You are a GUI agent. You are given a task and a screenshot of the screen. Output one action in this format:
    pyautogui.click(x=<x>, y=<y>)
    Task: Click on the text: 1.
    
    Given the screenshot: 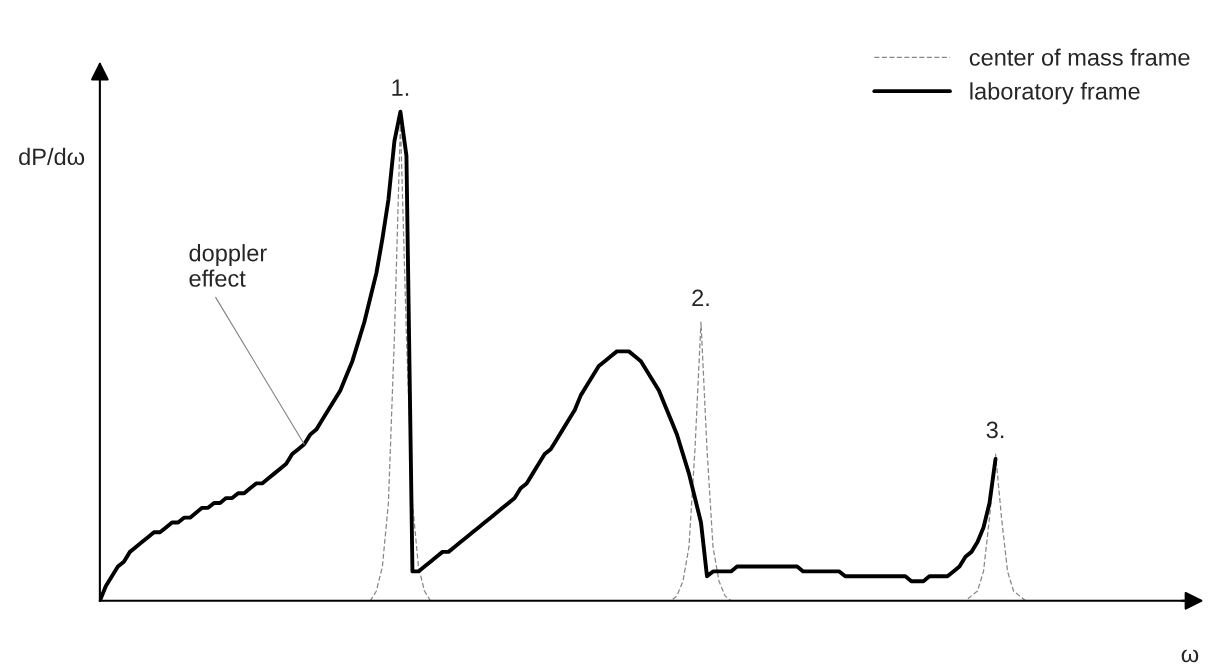 What is the action you would take?
    pyautogui.click(x=400, y=87)
    